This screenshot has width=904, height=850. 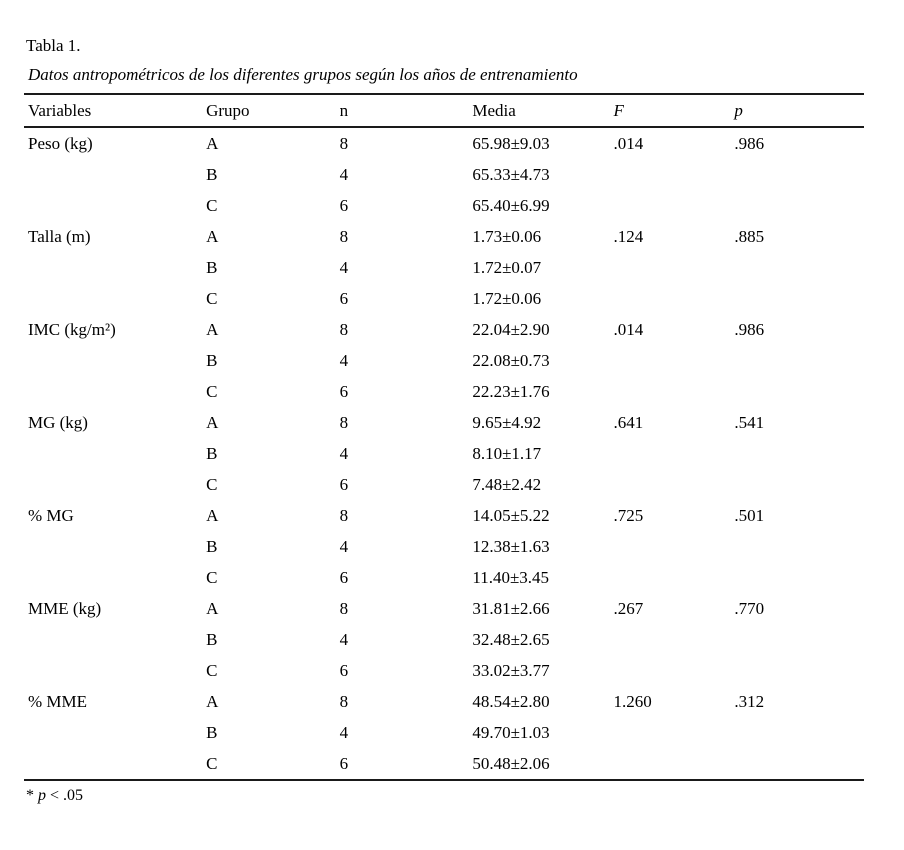 I want to click on cell-media: 11.40±3.45, so click(x=511, y=577).